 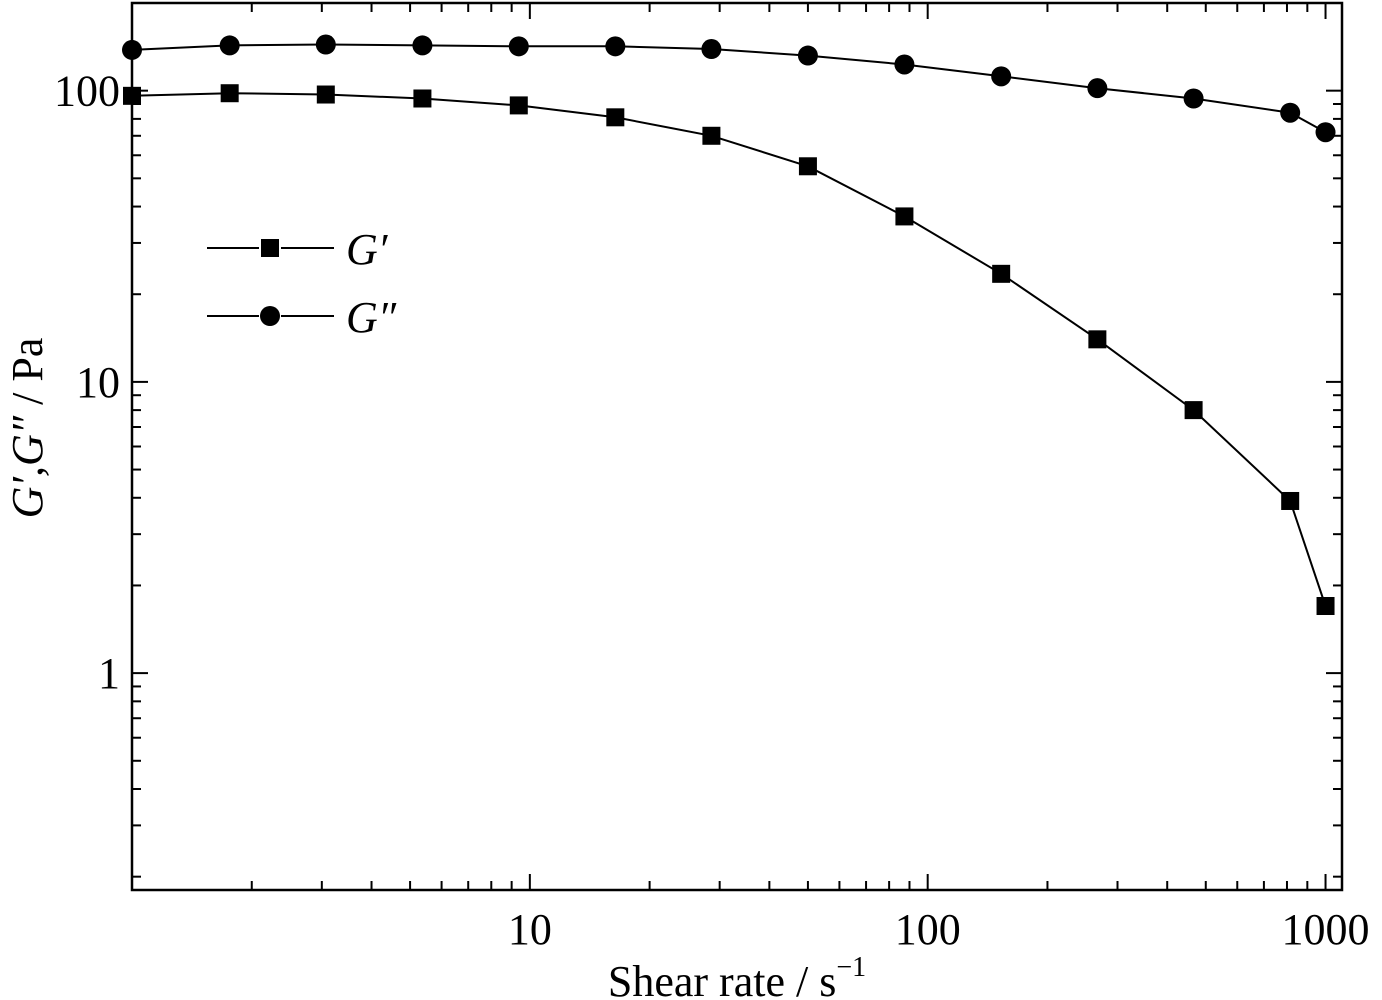 What do you see at coordinates (728, 88) in the screenshot?
I see `series-line-g-double-prime` at bounding box center [728, 88].